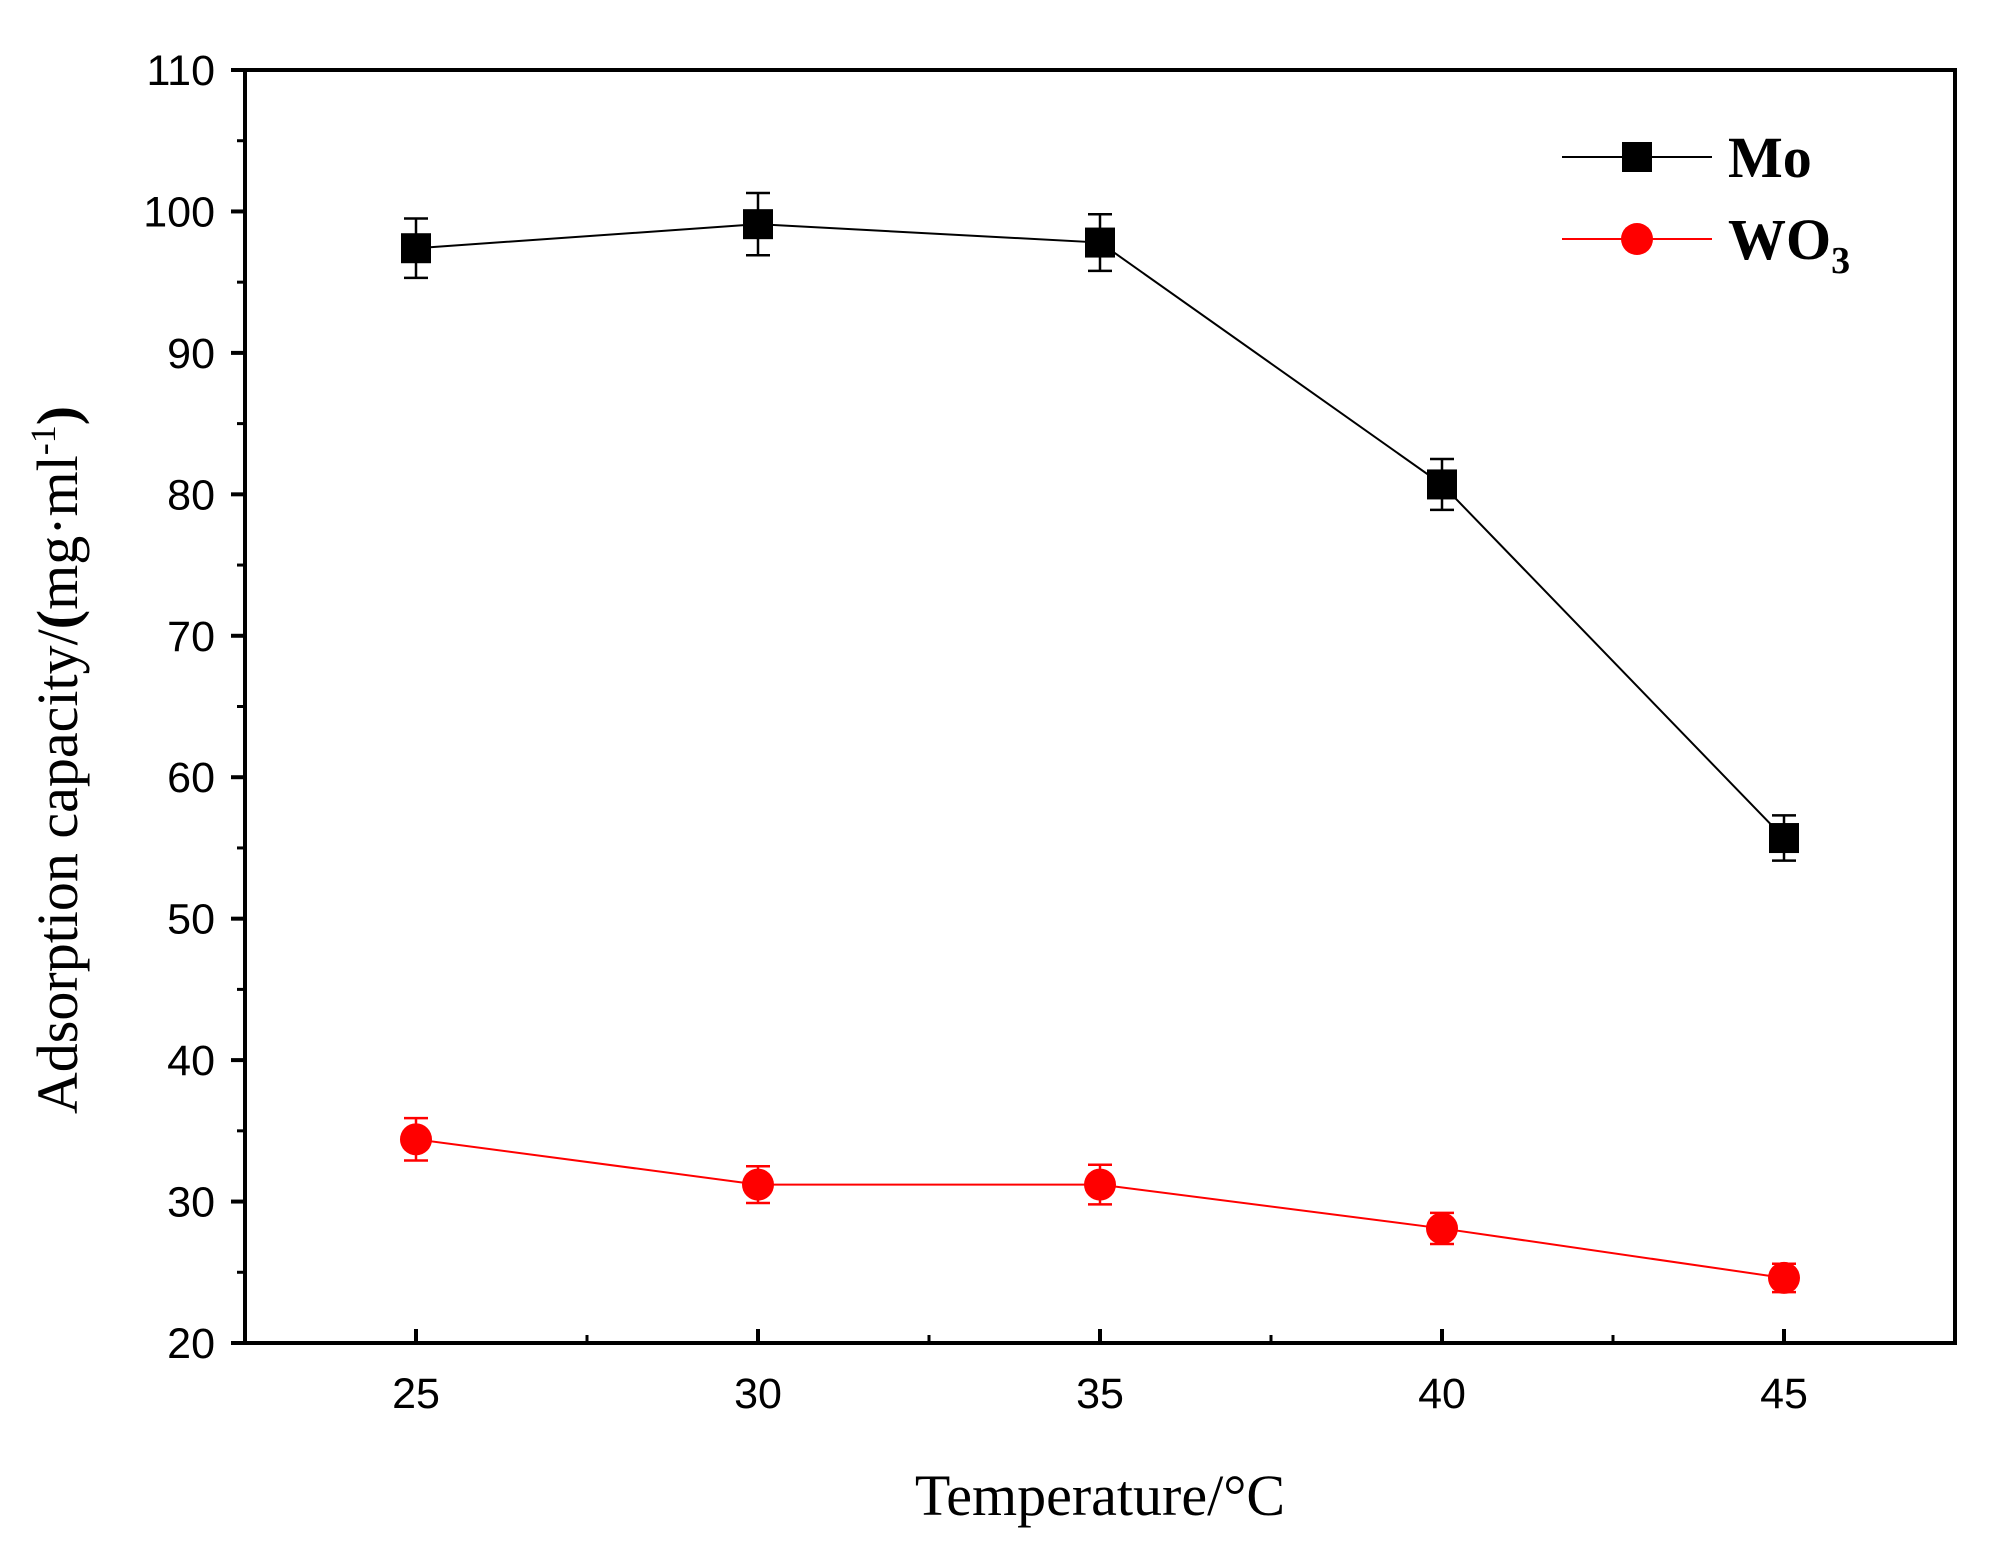 The height and width of the screenshot is (1562, 1990). What do you see at coordinates (1706, 244) in the screenshot?
I see `legend-item: WO3` at bounding box center [1706, 244].